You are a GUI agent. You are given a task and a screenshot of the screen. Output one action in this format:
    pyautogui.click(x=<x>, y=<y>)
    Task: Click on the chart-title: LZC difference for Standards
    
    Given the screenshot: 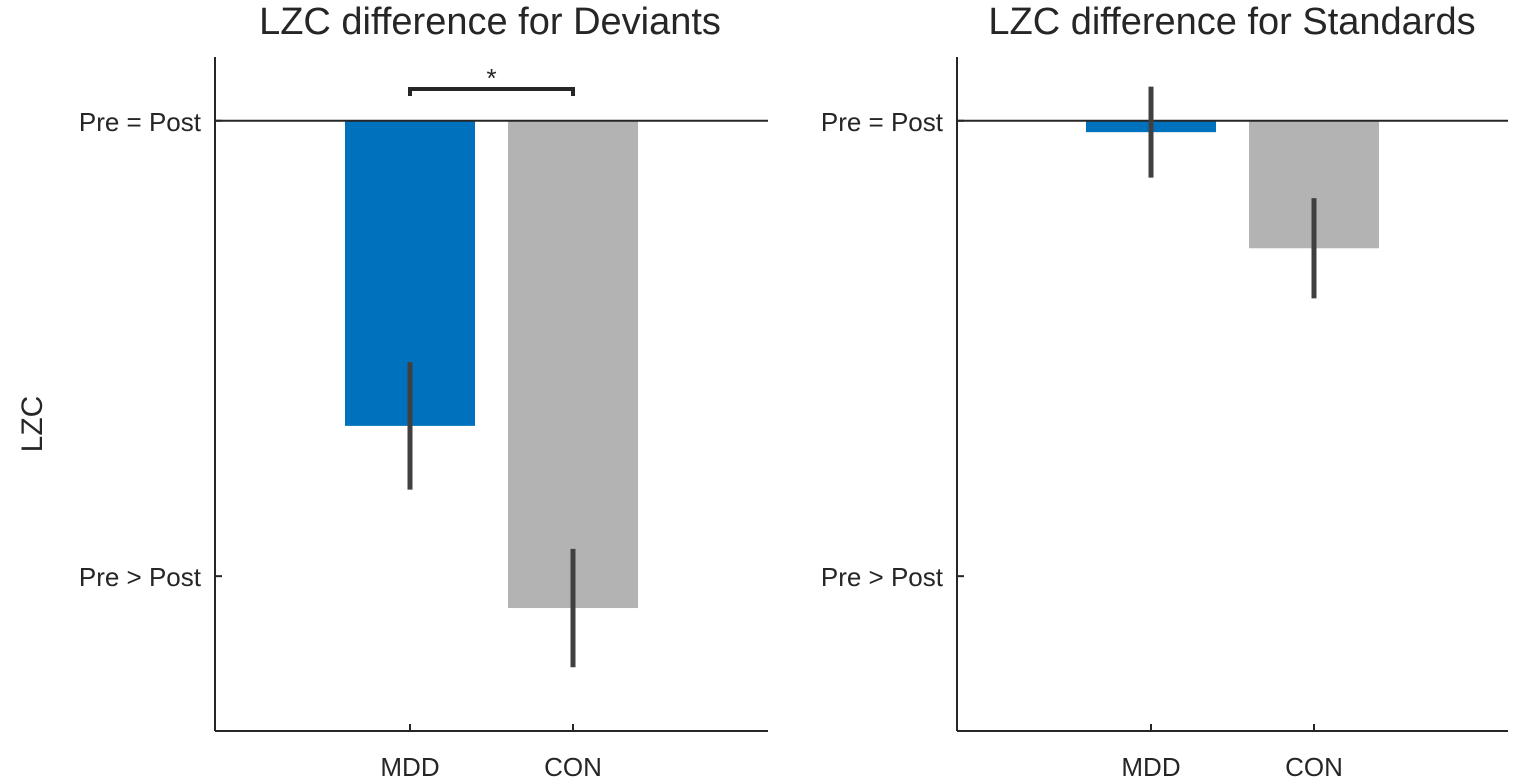 What is the action you would take?
    pyautogui.click(x=1231, y=22)
    